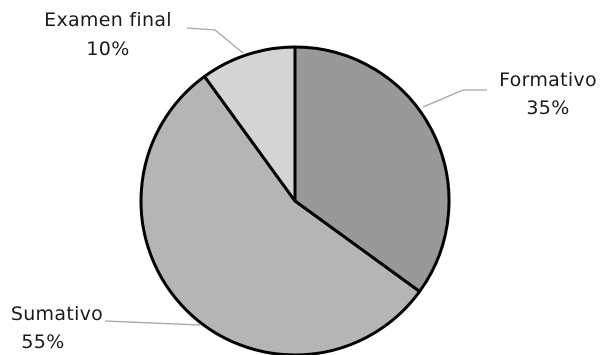  Describe the element at coordinates (548, 80) in the screenshot. I see `slice-label-formativo: Formativo` at that location.